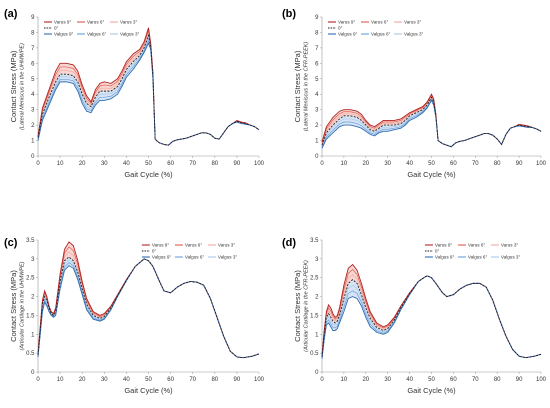 This screenshot has height=408, width=550. Describe the element at coordinates (30, 354) in the screenshot. I see `y-tick-label: 0.5` at that location.